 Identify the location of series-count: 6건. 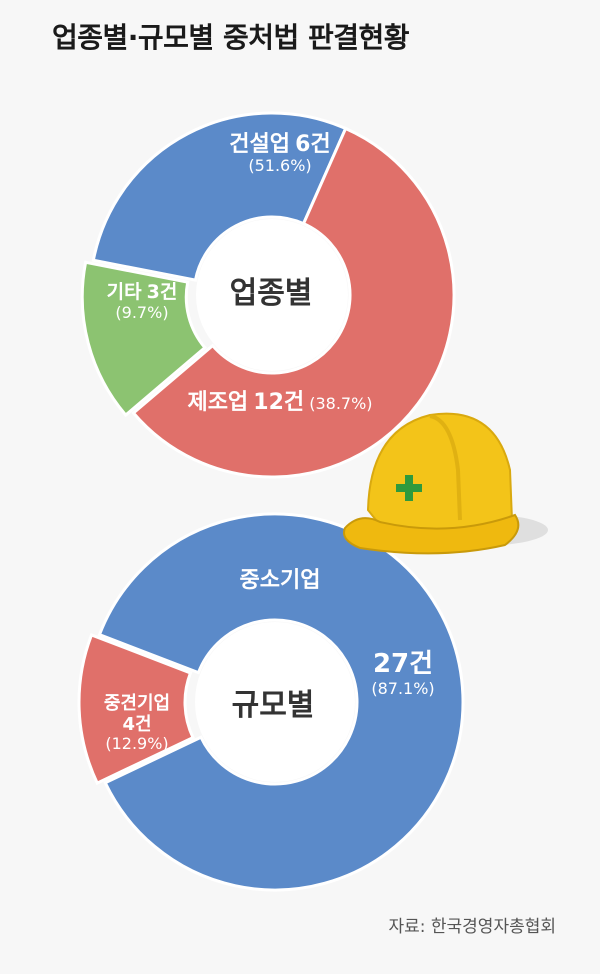
(313, 144).